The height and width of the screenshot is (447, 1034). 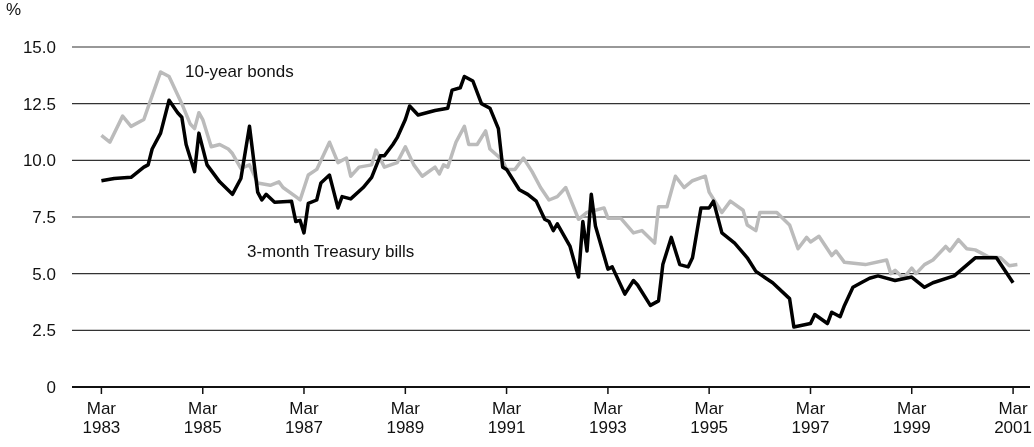 What do you see at coordinates (101, 418) in the screenshot?
I see `x-tick-label: Mar 1983` at bounding box center [101, 418].